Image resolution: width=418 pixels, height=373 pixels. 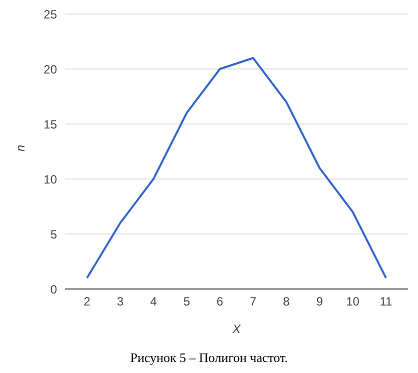 I want to click on y-tick-label: 15, so click(x=51, y=124).